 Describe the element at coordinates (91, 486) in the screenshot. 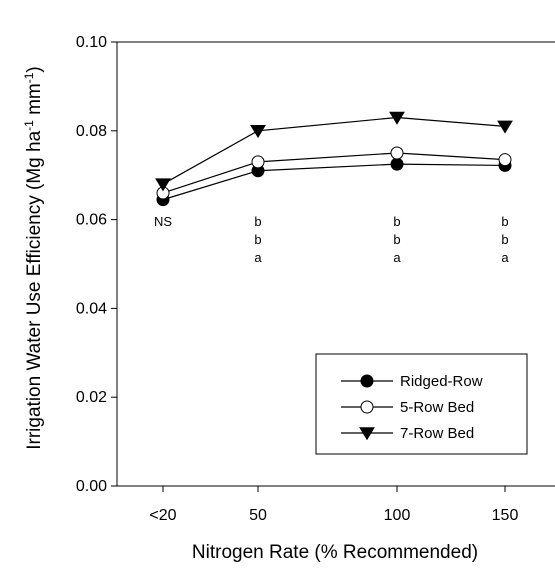

I see `y-tick-label: 0.00` at that location.